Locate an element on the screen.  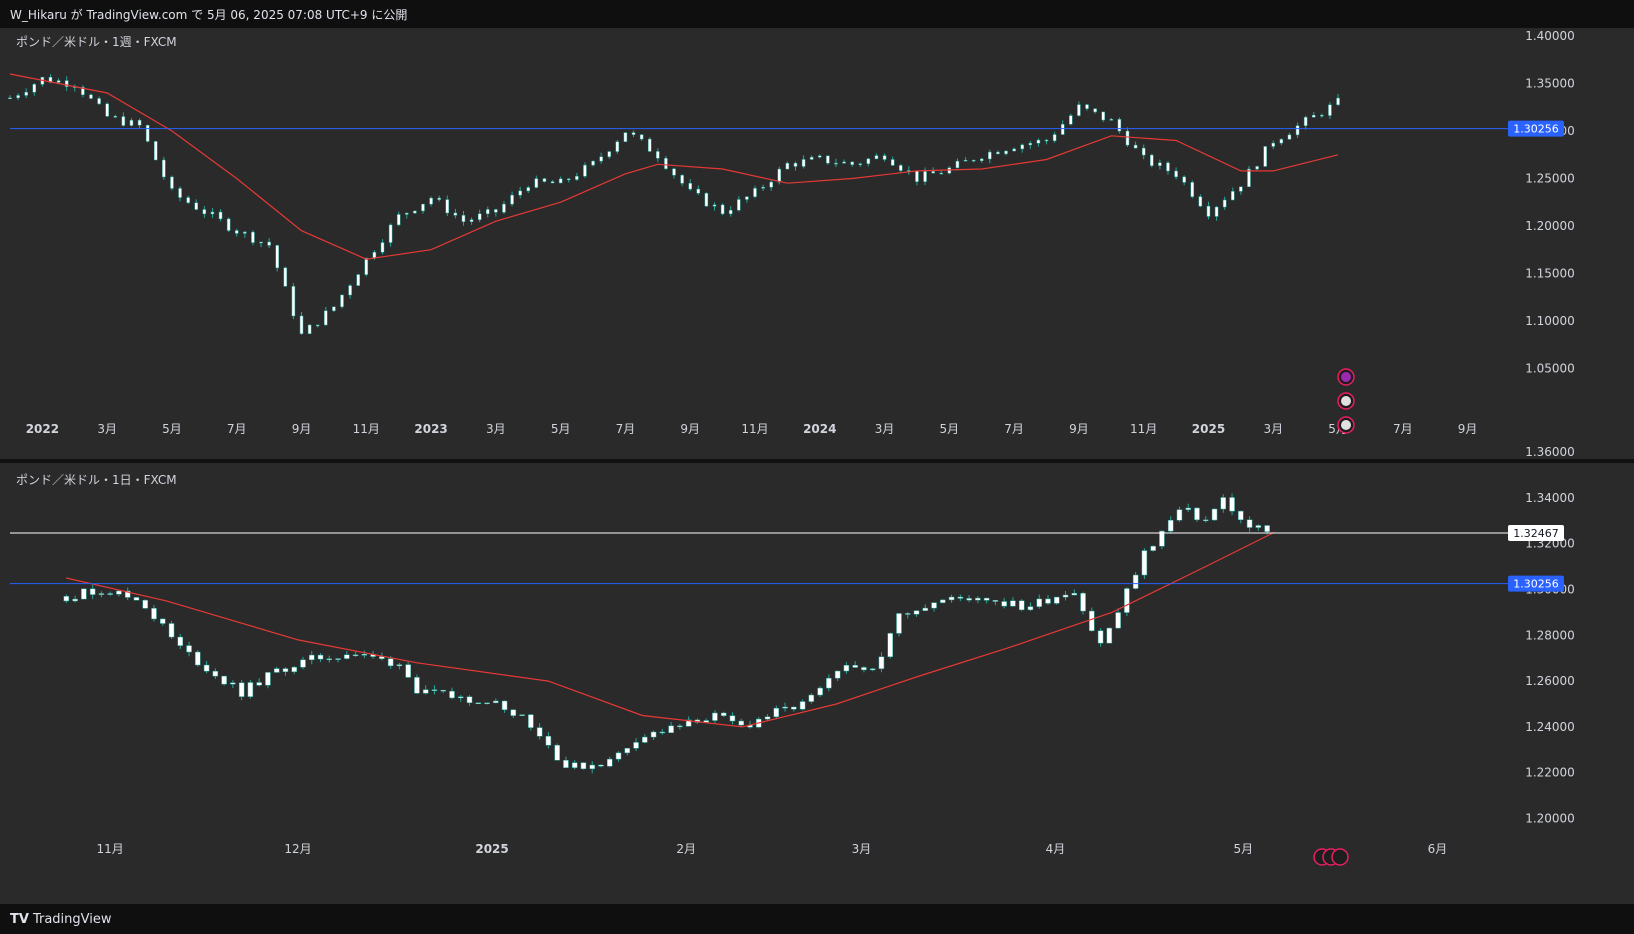
y-tick-label: 1.40000 is located at coordinates (1550, 36).